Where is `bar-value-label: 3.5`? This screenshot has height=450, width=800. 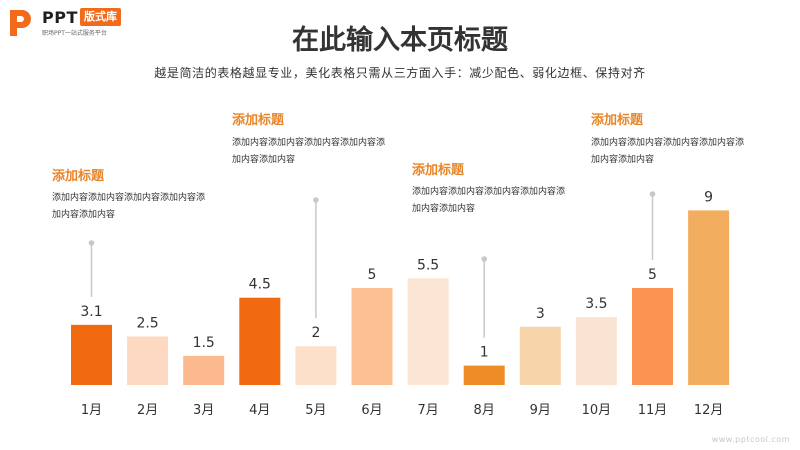 bar-value-label: 3.5 is located at coordinates (596, 304).